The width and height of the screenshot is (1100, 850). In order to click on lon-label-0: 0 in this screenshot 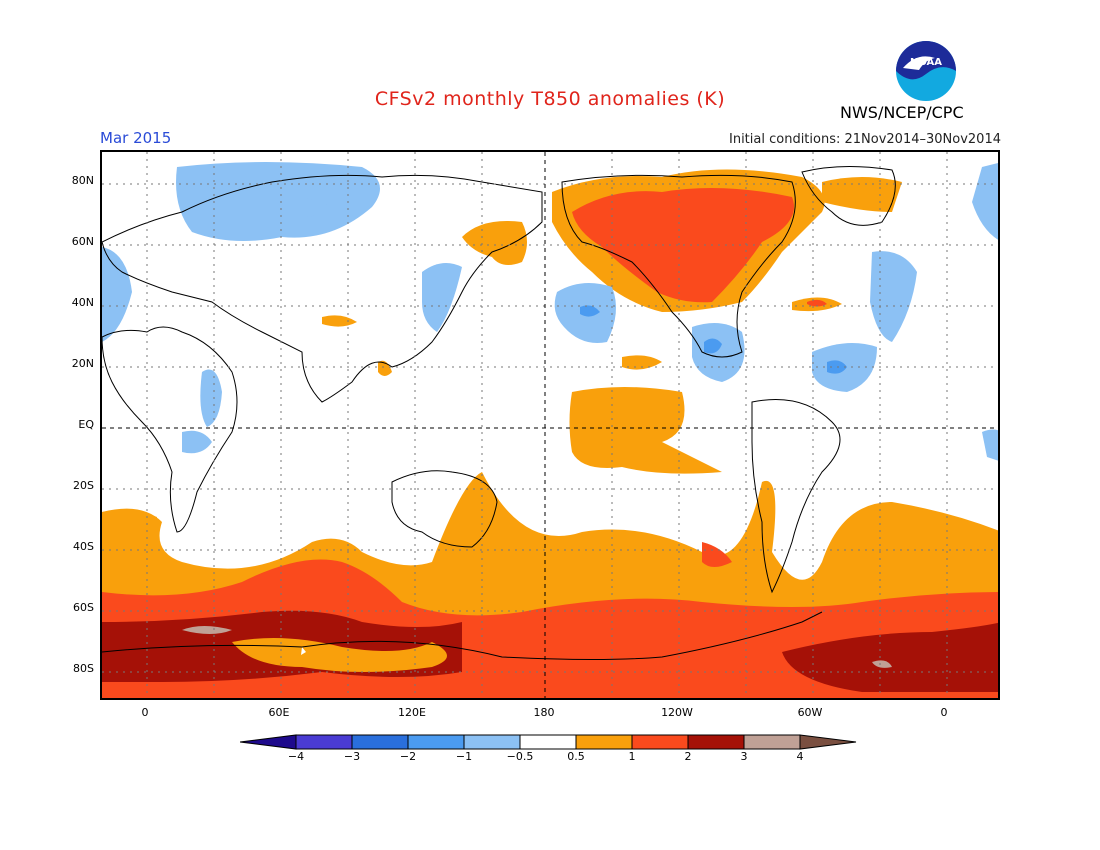, I will do `click(145, 712)`.